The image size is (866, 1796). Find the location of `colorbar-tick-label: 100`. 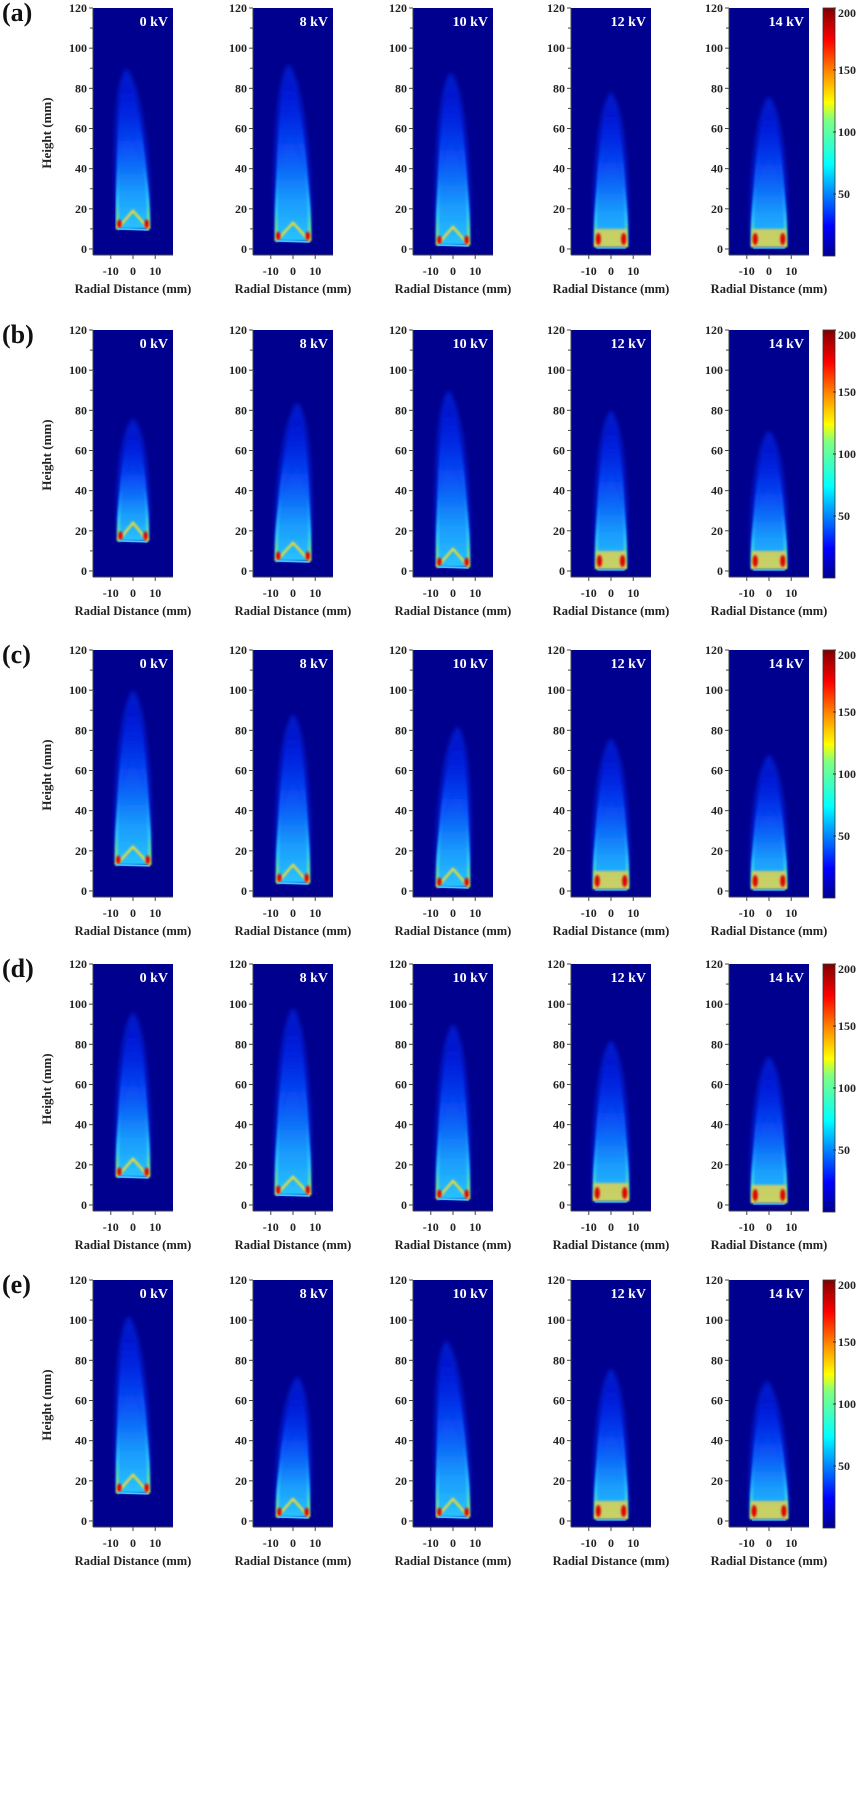

colorbar-tick-label: 100 is located at coordinates (847, 774).